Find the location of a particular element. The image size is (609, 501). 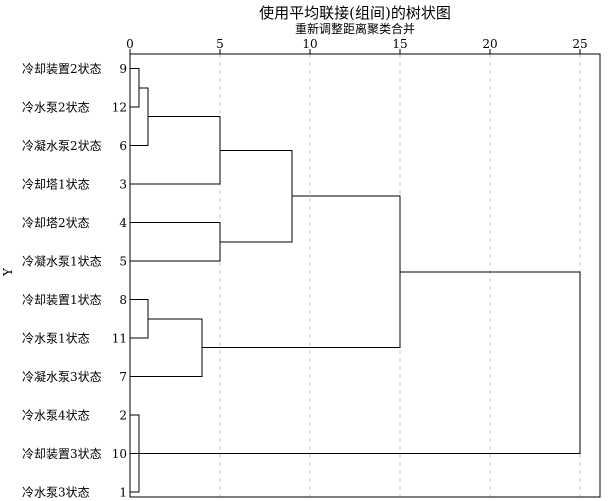

x-tick-label: 10 is located at coordinates (309, 44).